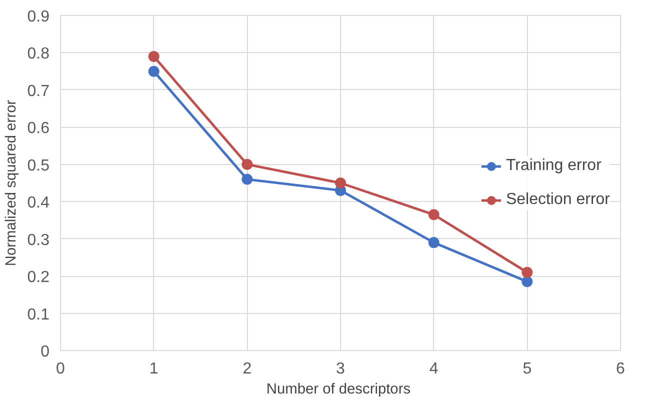 This screenshot has height=406, width=652. Describe the element at coordinates (38, 203) in the screenshot. I see `y-tick-label: 0.4` at that location.